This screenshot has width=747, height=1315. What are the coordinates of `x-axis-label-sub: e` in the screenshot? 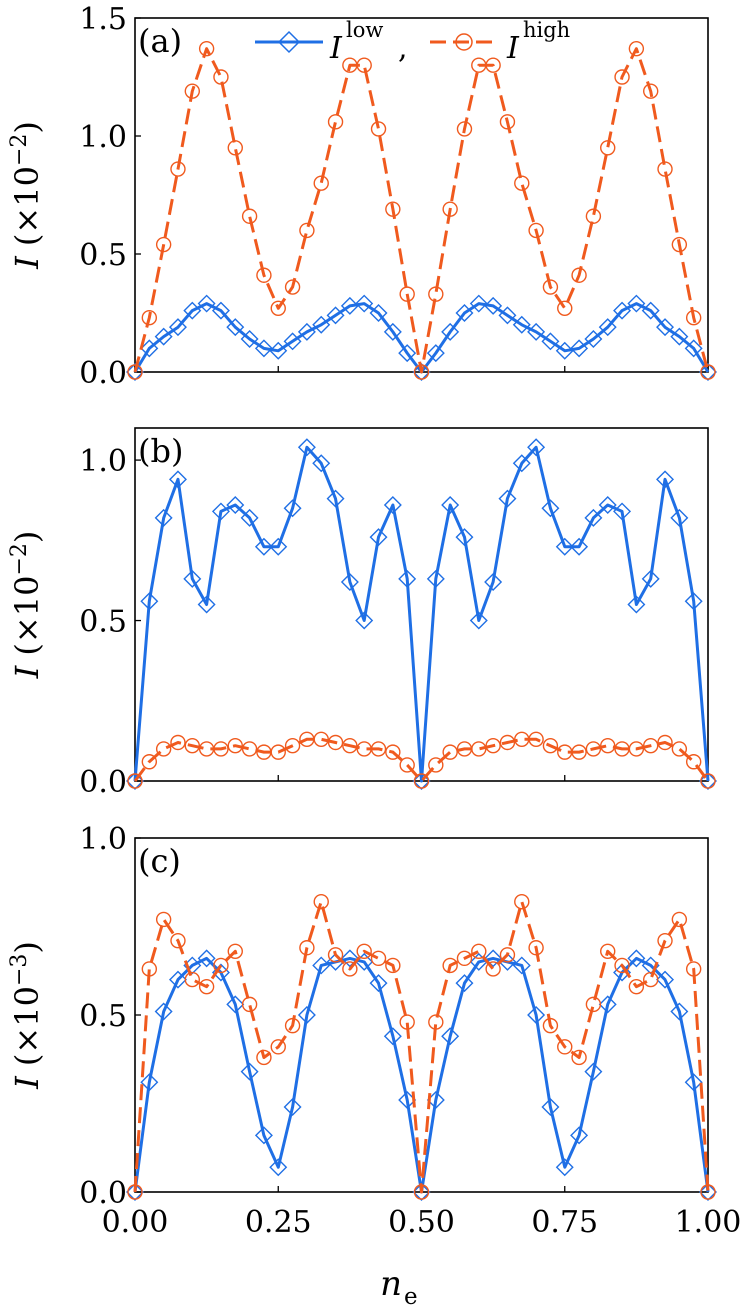 It's located at (411, 1297).